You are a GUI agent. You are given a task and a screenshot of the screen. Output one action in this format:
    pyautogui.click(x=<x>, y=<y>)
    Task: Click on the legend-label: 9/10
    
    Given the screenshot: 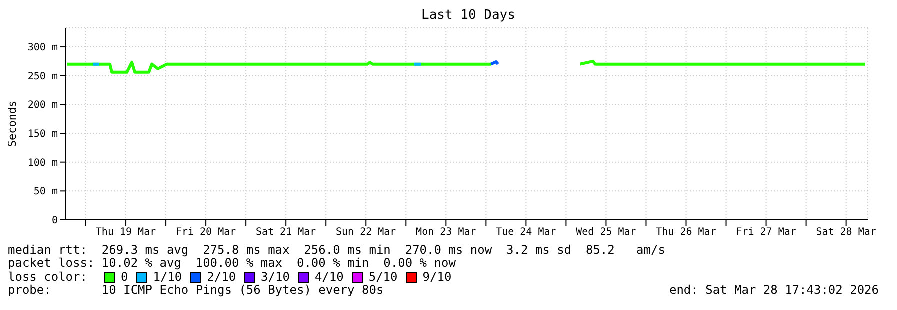 What is the action you would take?
    pyautogui.click(x=437, y=277)
    